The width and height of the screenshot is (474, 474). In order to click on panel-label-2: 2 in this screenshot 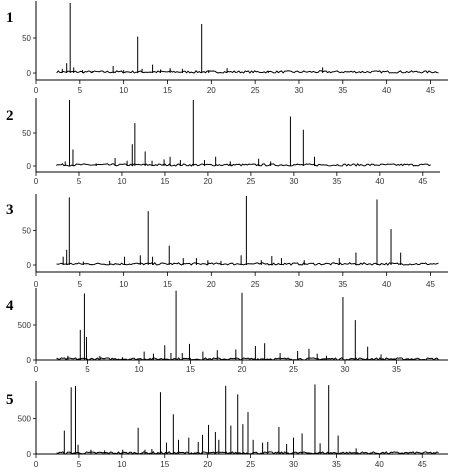, I will do `click(10, 116)`.